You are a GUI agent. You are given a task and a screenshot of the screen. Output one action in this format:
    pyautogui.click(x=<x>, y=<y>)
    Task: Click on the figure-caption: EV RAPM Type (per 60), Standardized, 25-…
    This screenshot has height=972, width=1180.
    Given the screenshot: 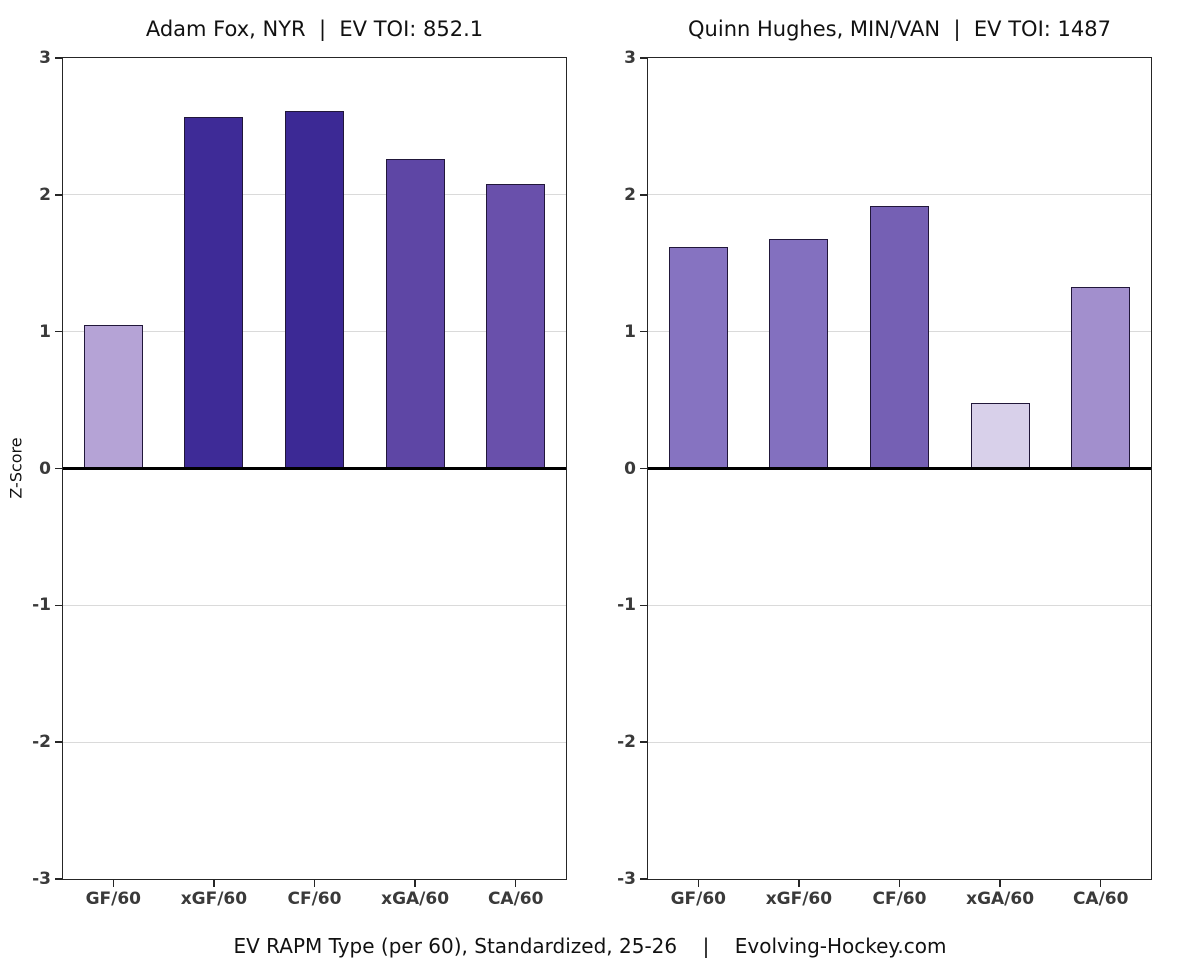 What is the action you would take?
    pyautogui.click(x=590, y=946)
    